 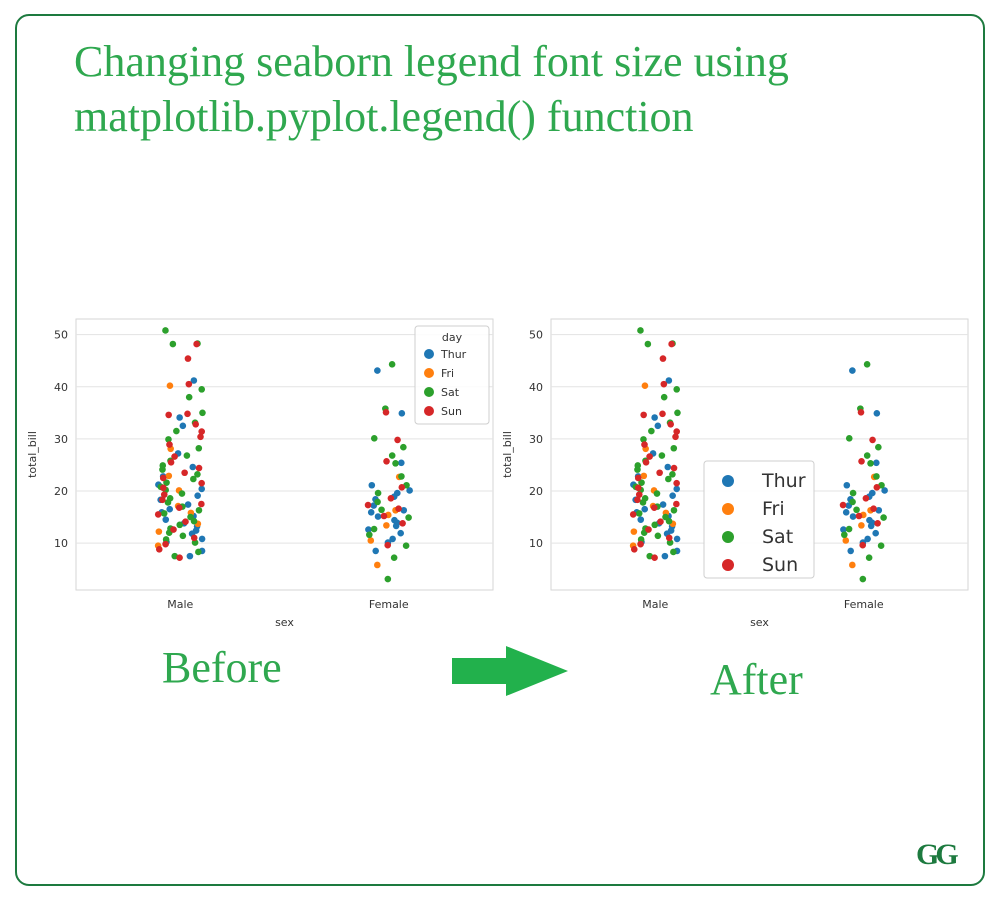 What do you see at coordinates (32, 454) in the screenshot?
I see `y-axis-label: total_bill` at bounding box center [32, 454].